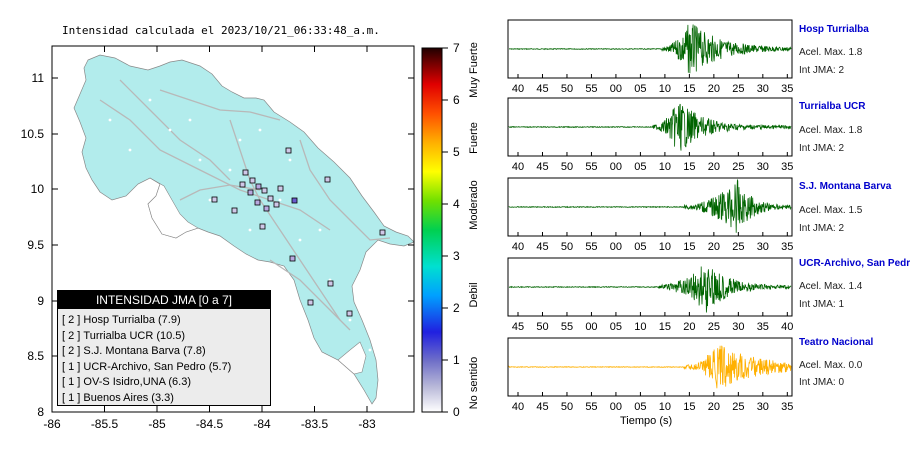 This screenshot has height=460, width=910. What do you see at coordinates (262, 424) in the screenshot?
I see `map-x-tick-label: -84` at bounding box center [262, 424].